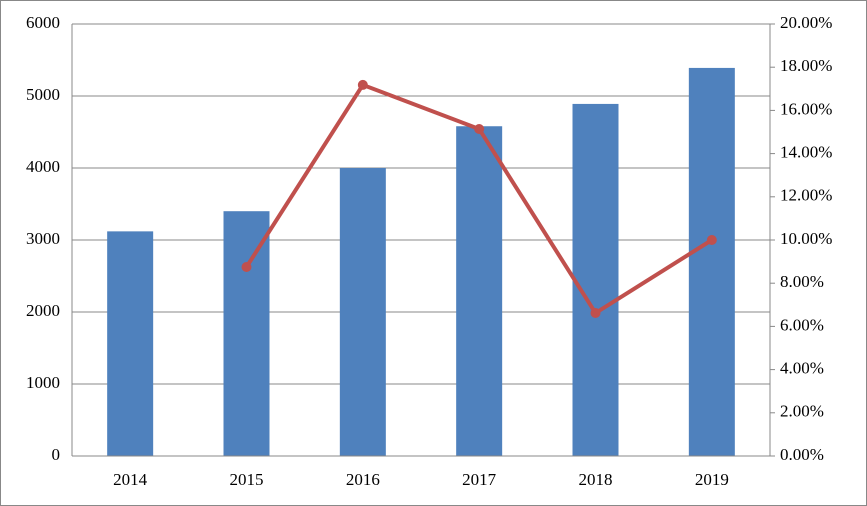 Image resolution: width=867 pixels, height=506 pixels. I want to click on y-tick-label: 6000, so click(43, 22).